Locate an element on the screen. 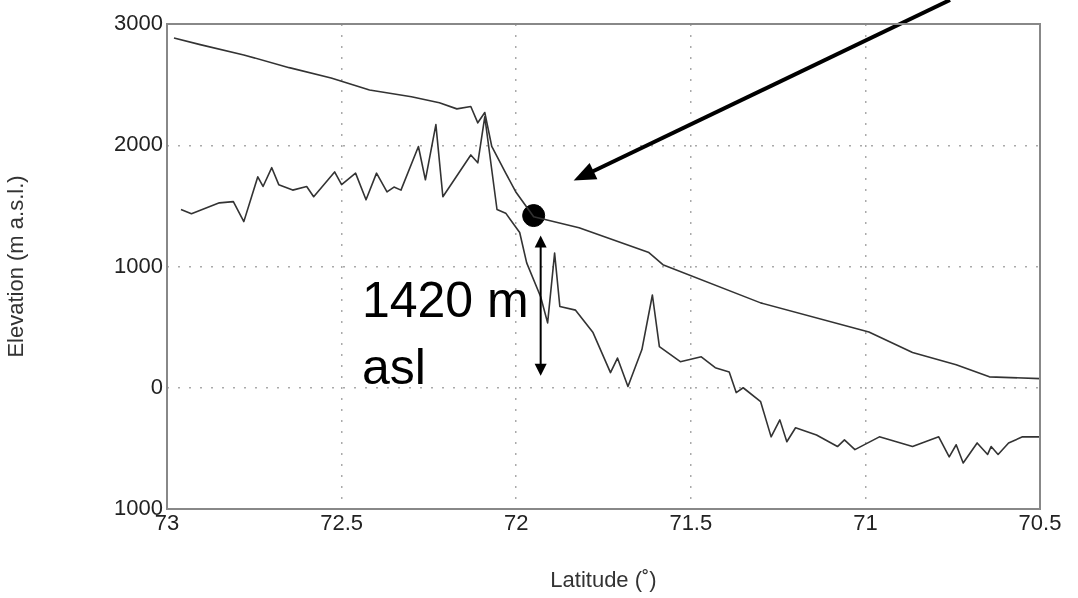  y-tick-label: 0 is located at coordinates (156, 386).